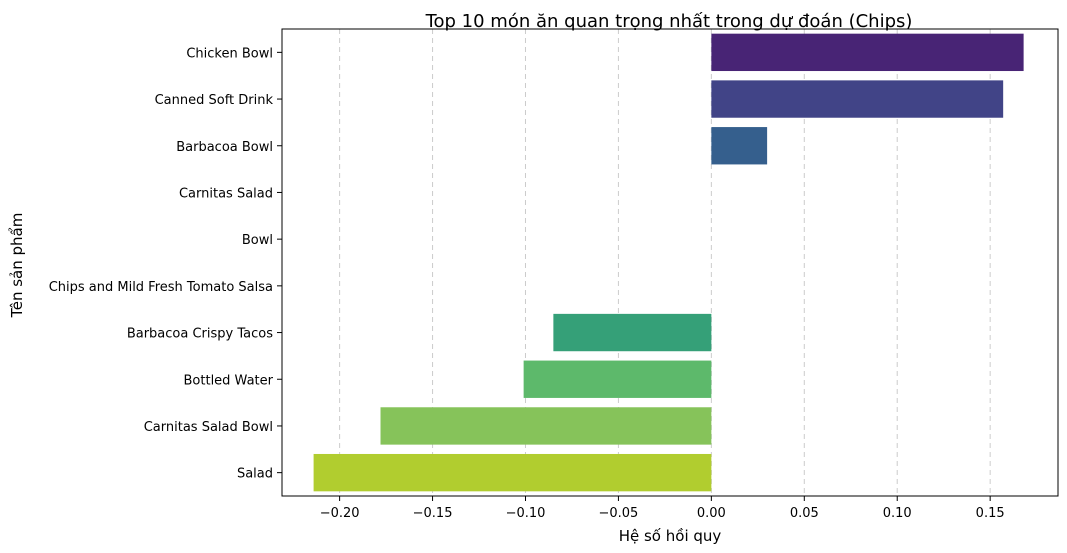 Image resolution: width=1067 pixels, height=553 pixels. What do you see at coordinates (662, 508) in the screenshot?
I see `x-axis-ticks: −0.20 −0.15 −0.10 −0.05 0.00 0.05 0.10 0.15` at bounding box center [662, 508].